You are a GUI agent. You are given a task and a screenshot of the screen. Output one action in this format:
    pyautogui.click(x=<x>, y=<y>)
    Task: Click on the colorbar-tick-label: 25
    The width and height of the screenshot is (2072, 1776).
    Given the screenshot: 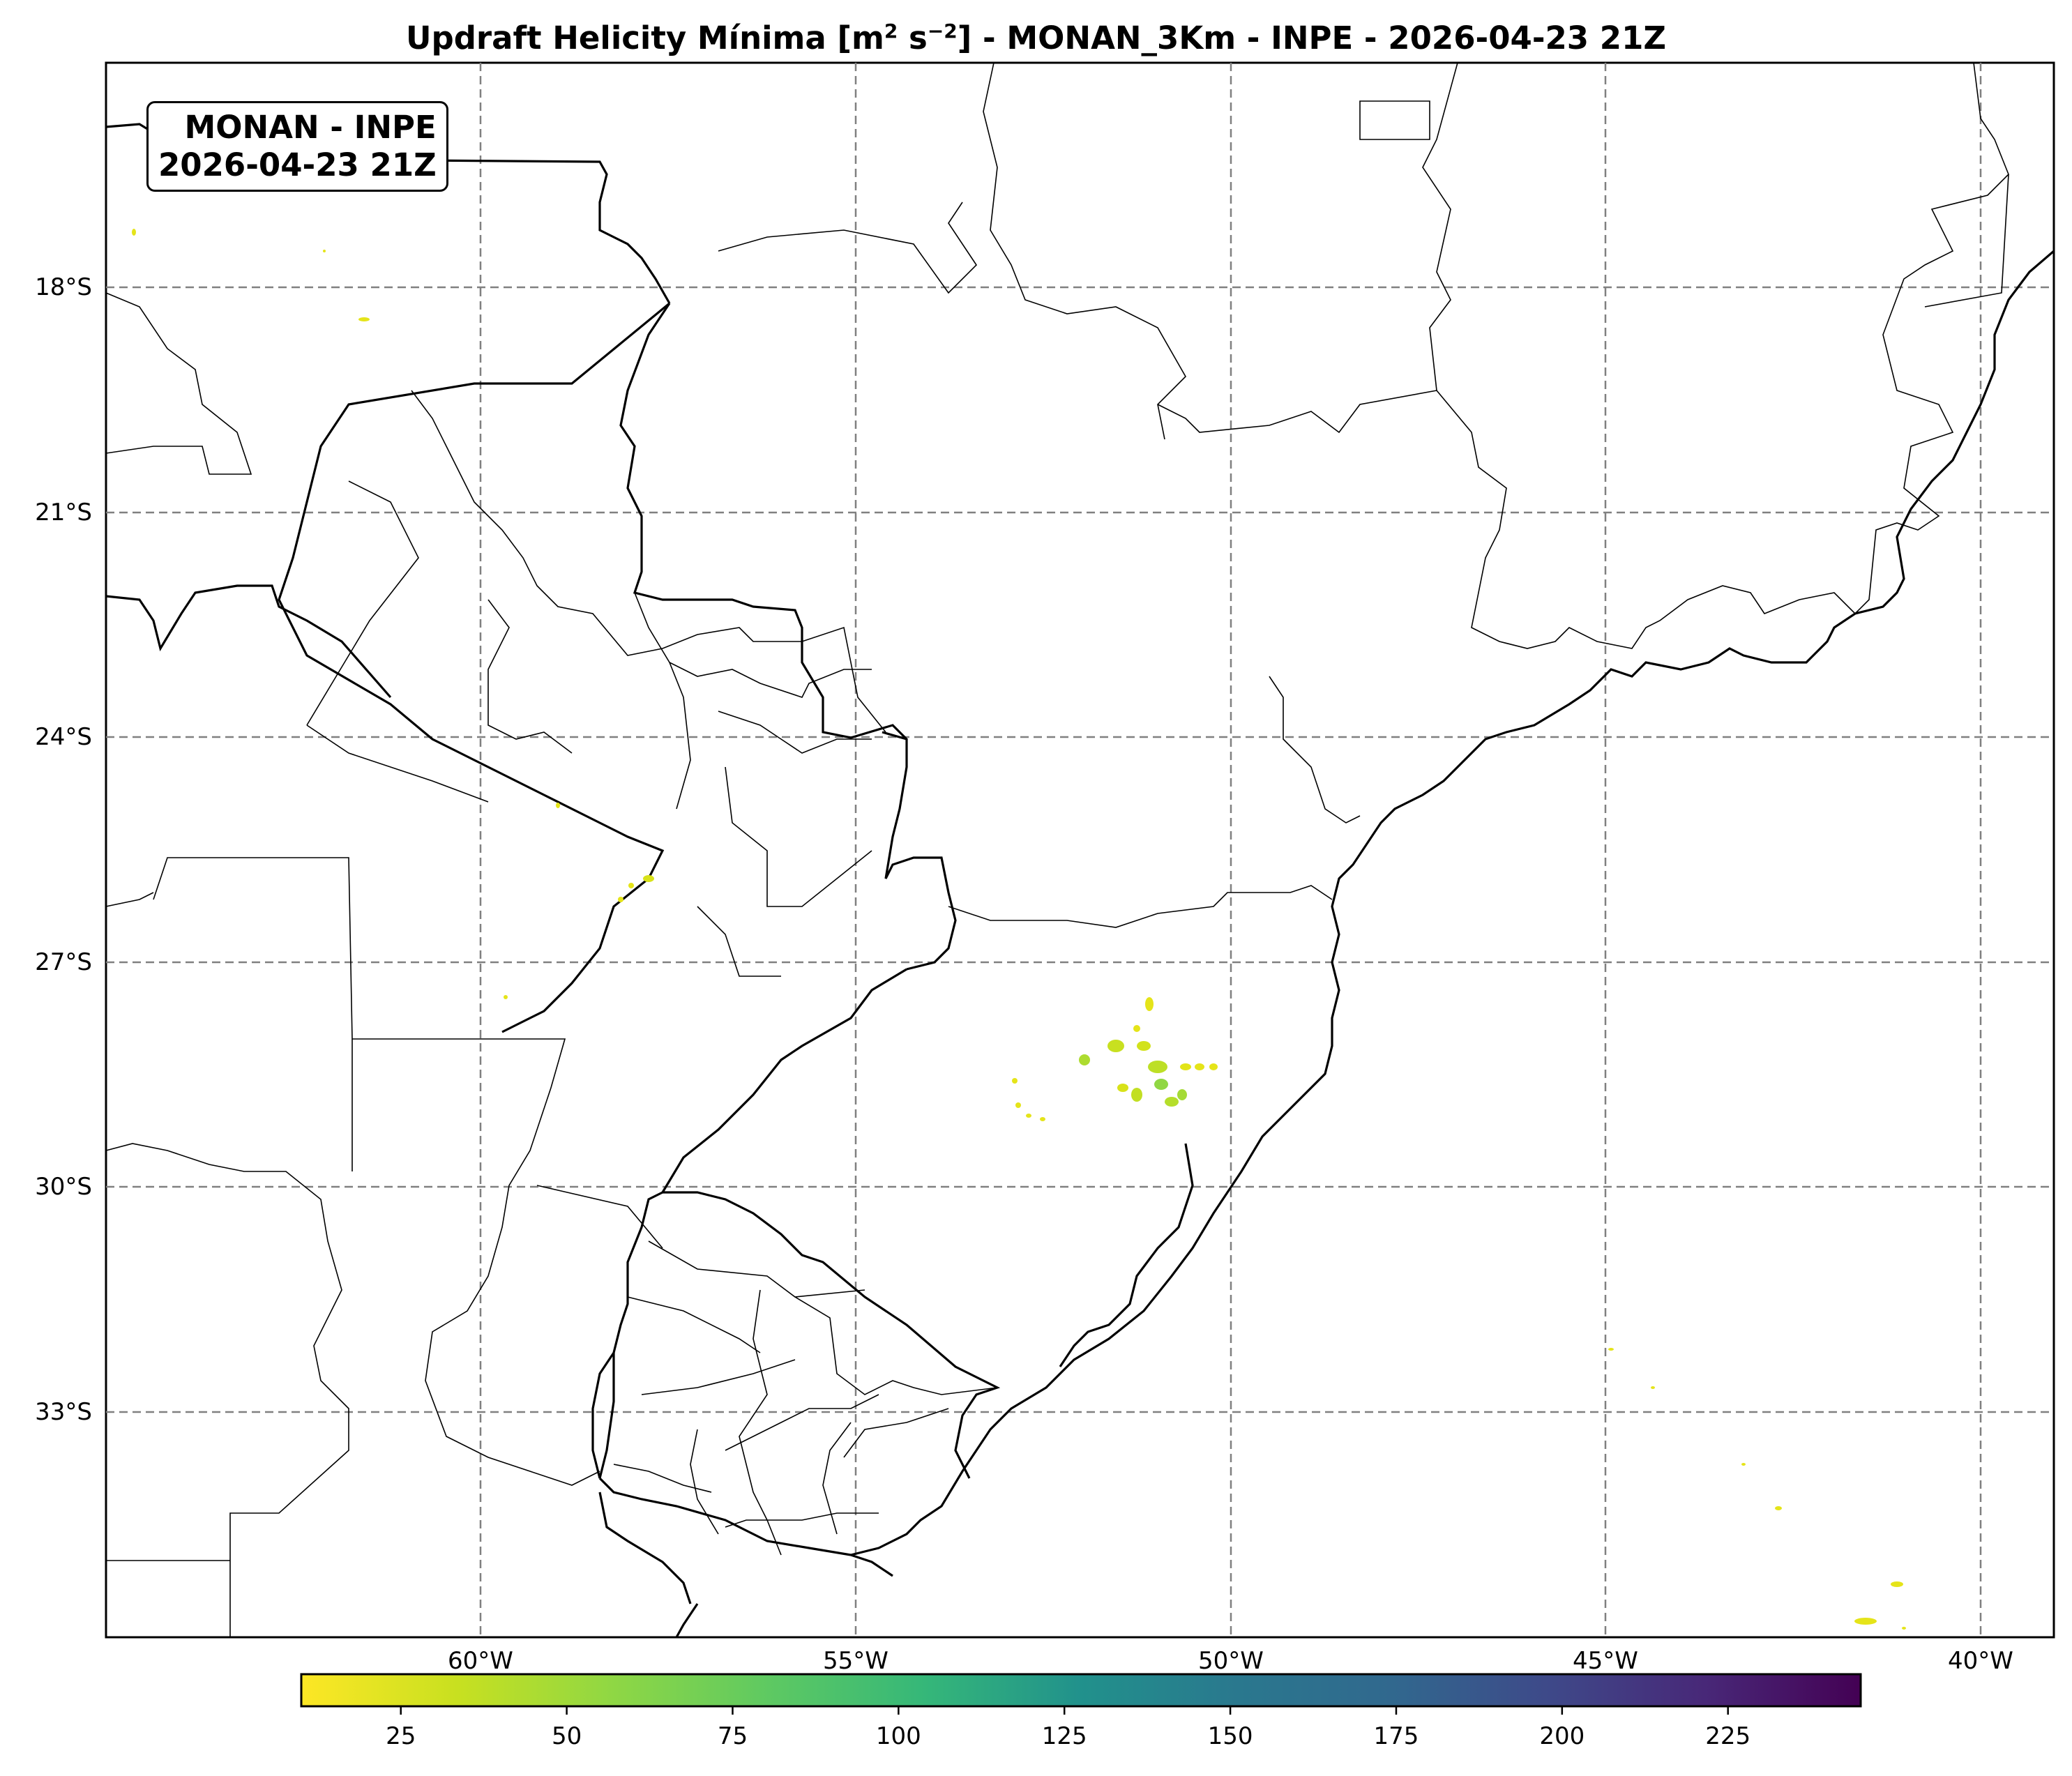 What is the action you would take?
    pyautogui.click(x=401, y=1736)
    